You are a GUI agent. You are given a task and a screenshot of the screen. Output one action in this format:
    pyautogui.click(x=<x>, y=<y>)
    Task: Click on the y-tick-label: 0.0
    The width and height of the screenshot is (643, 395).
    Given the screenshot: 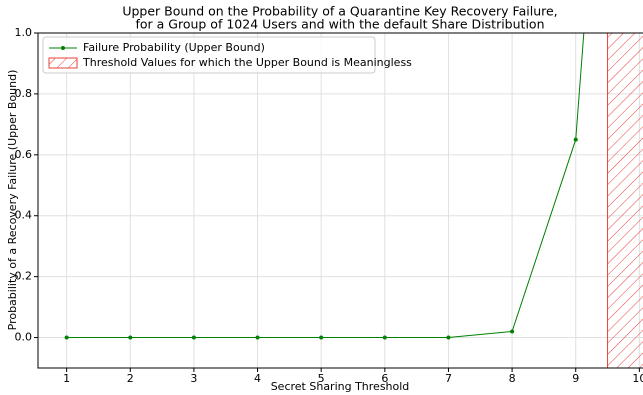 What is the action you would take?
    pyautogui.click(x=24, y=337)
    